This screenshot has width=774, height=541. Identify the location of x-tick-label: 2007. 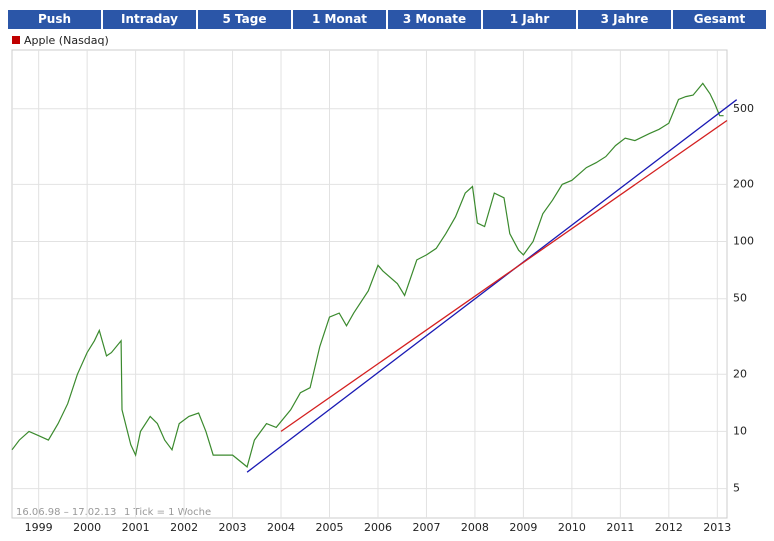
(426, 527).